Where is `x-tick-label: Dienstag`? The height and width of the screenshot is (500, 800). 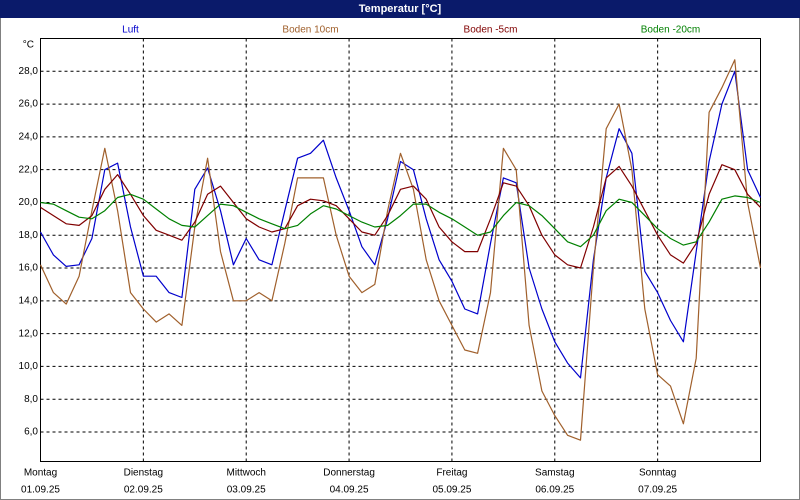 x-tick-label: Dienstag is located at coordinates (143, 473).